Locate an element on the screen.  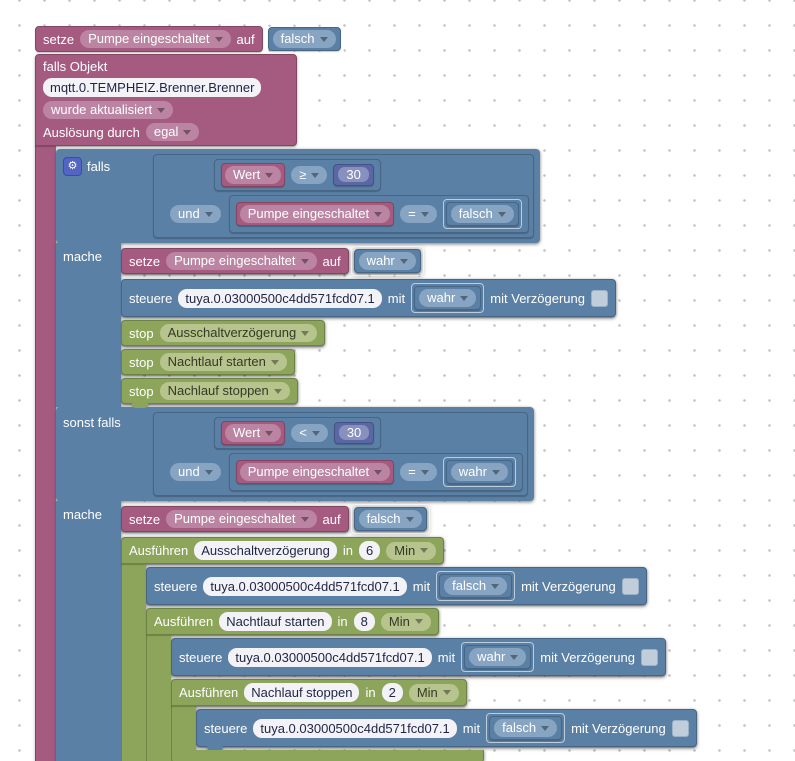
timeout-block: Ausführen Nachlauf stoppen in 2 Min is located at coordinates (434, 720).